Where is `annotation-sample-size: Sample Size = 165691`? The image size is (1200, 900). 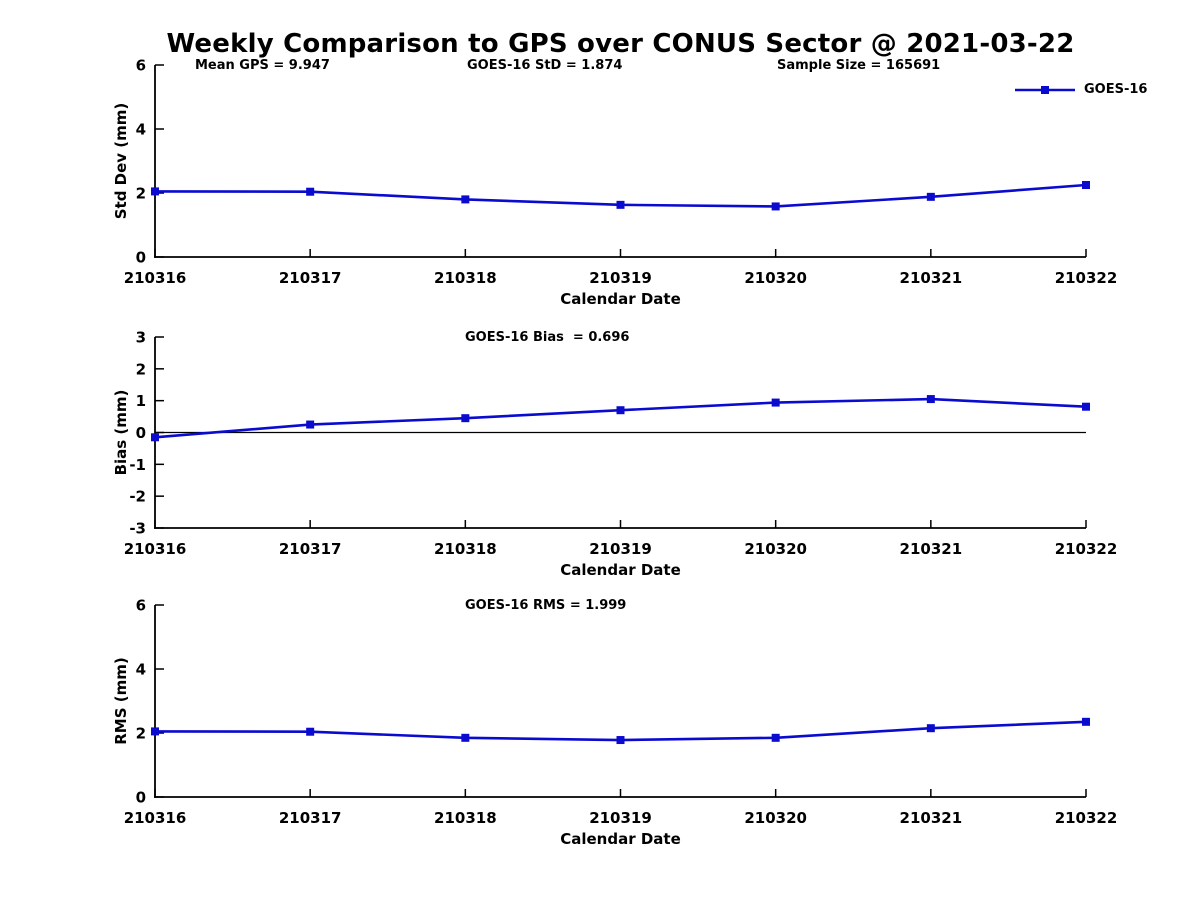
annotation-sample-size: Sample Size = 165691 is located at coordinates (859, 65).